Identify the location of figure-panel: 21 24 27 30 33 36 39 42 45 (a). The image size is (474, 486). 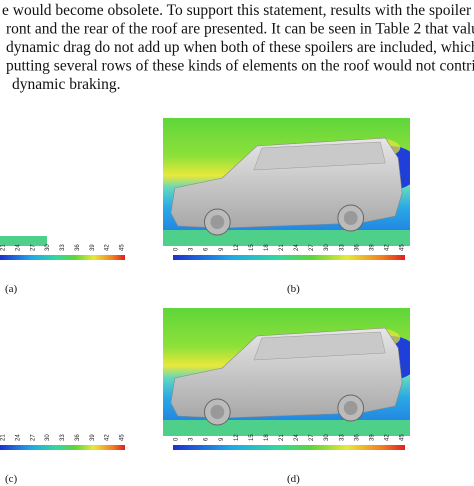
(73, 206).